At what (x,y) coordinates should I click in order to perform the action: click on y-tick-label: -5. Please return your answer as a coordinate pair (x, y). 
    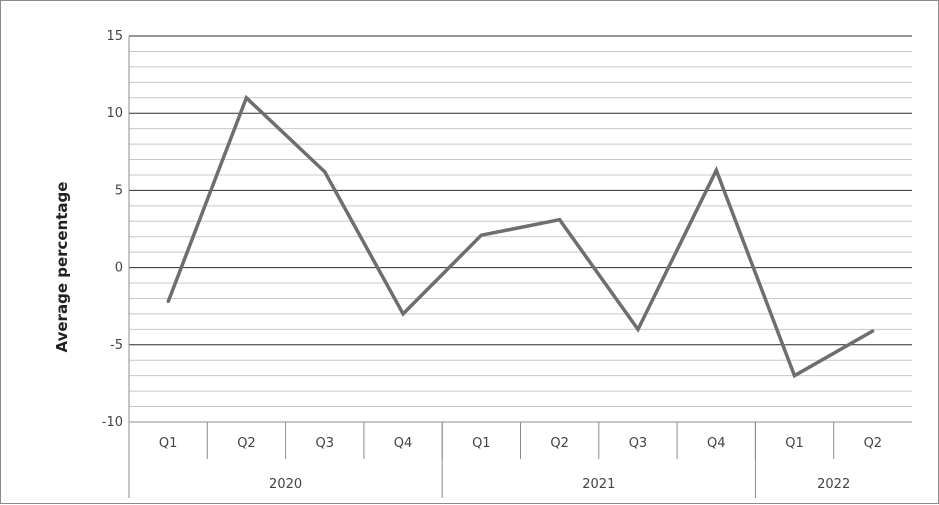
    Looking at the image, I should click on (116, 345).